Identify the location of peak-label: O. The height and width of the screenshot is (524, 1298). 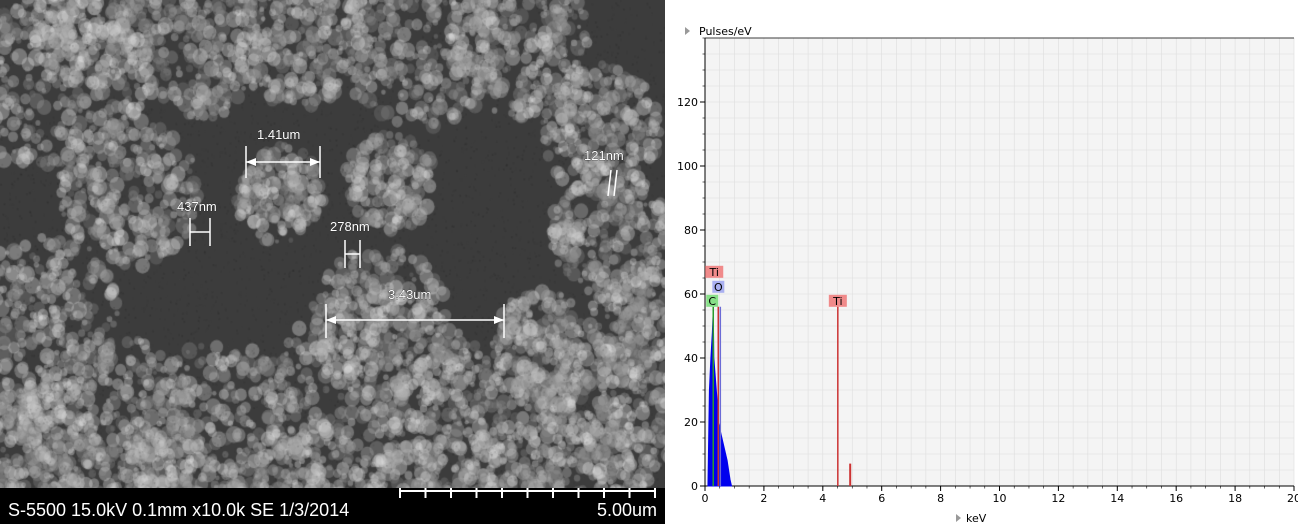
(718, 287).